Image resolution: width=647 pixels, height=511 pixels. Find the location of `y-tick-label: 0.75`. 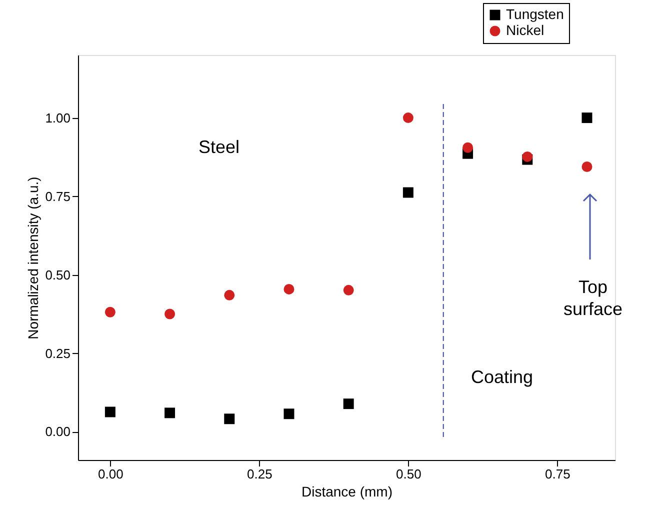

y-tick-label: 0.75 is located at coordinates (57, 196).